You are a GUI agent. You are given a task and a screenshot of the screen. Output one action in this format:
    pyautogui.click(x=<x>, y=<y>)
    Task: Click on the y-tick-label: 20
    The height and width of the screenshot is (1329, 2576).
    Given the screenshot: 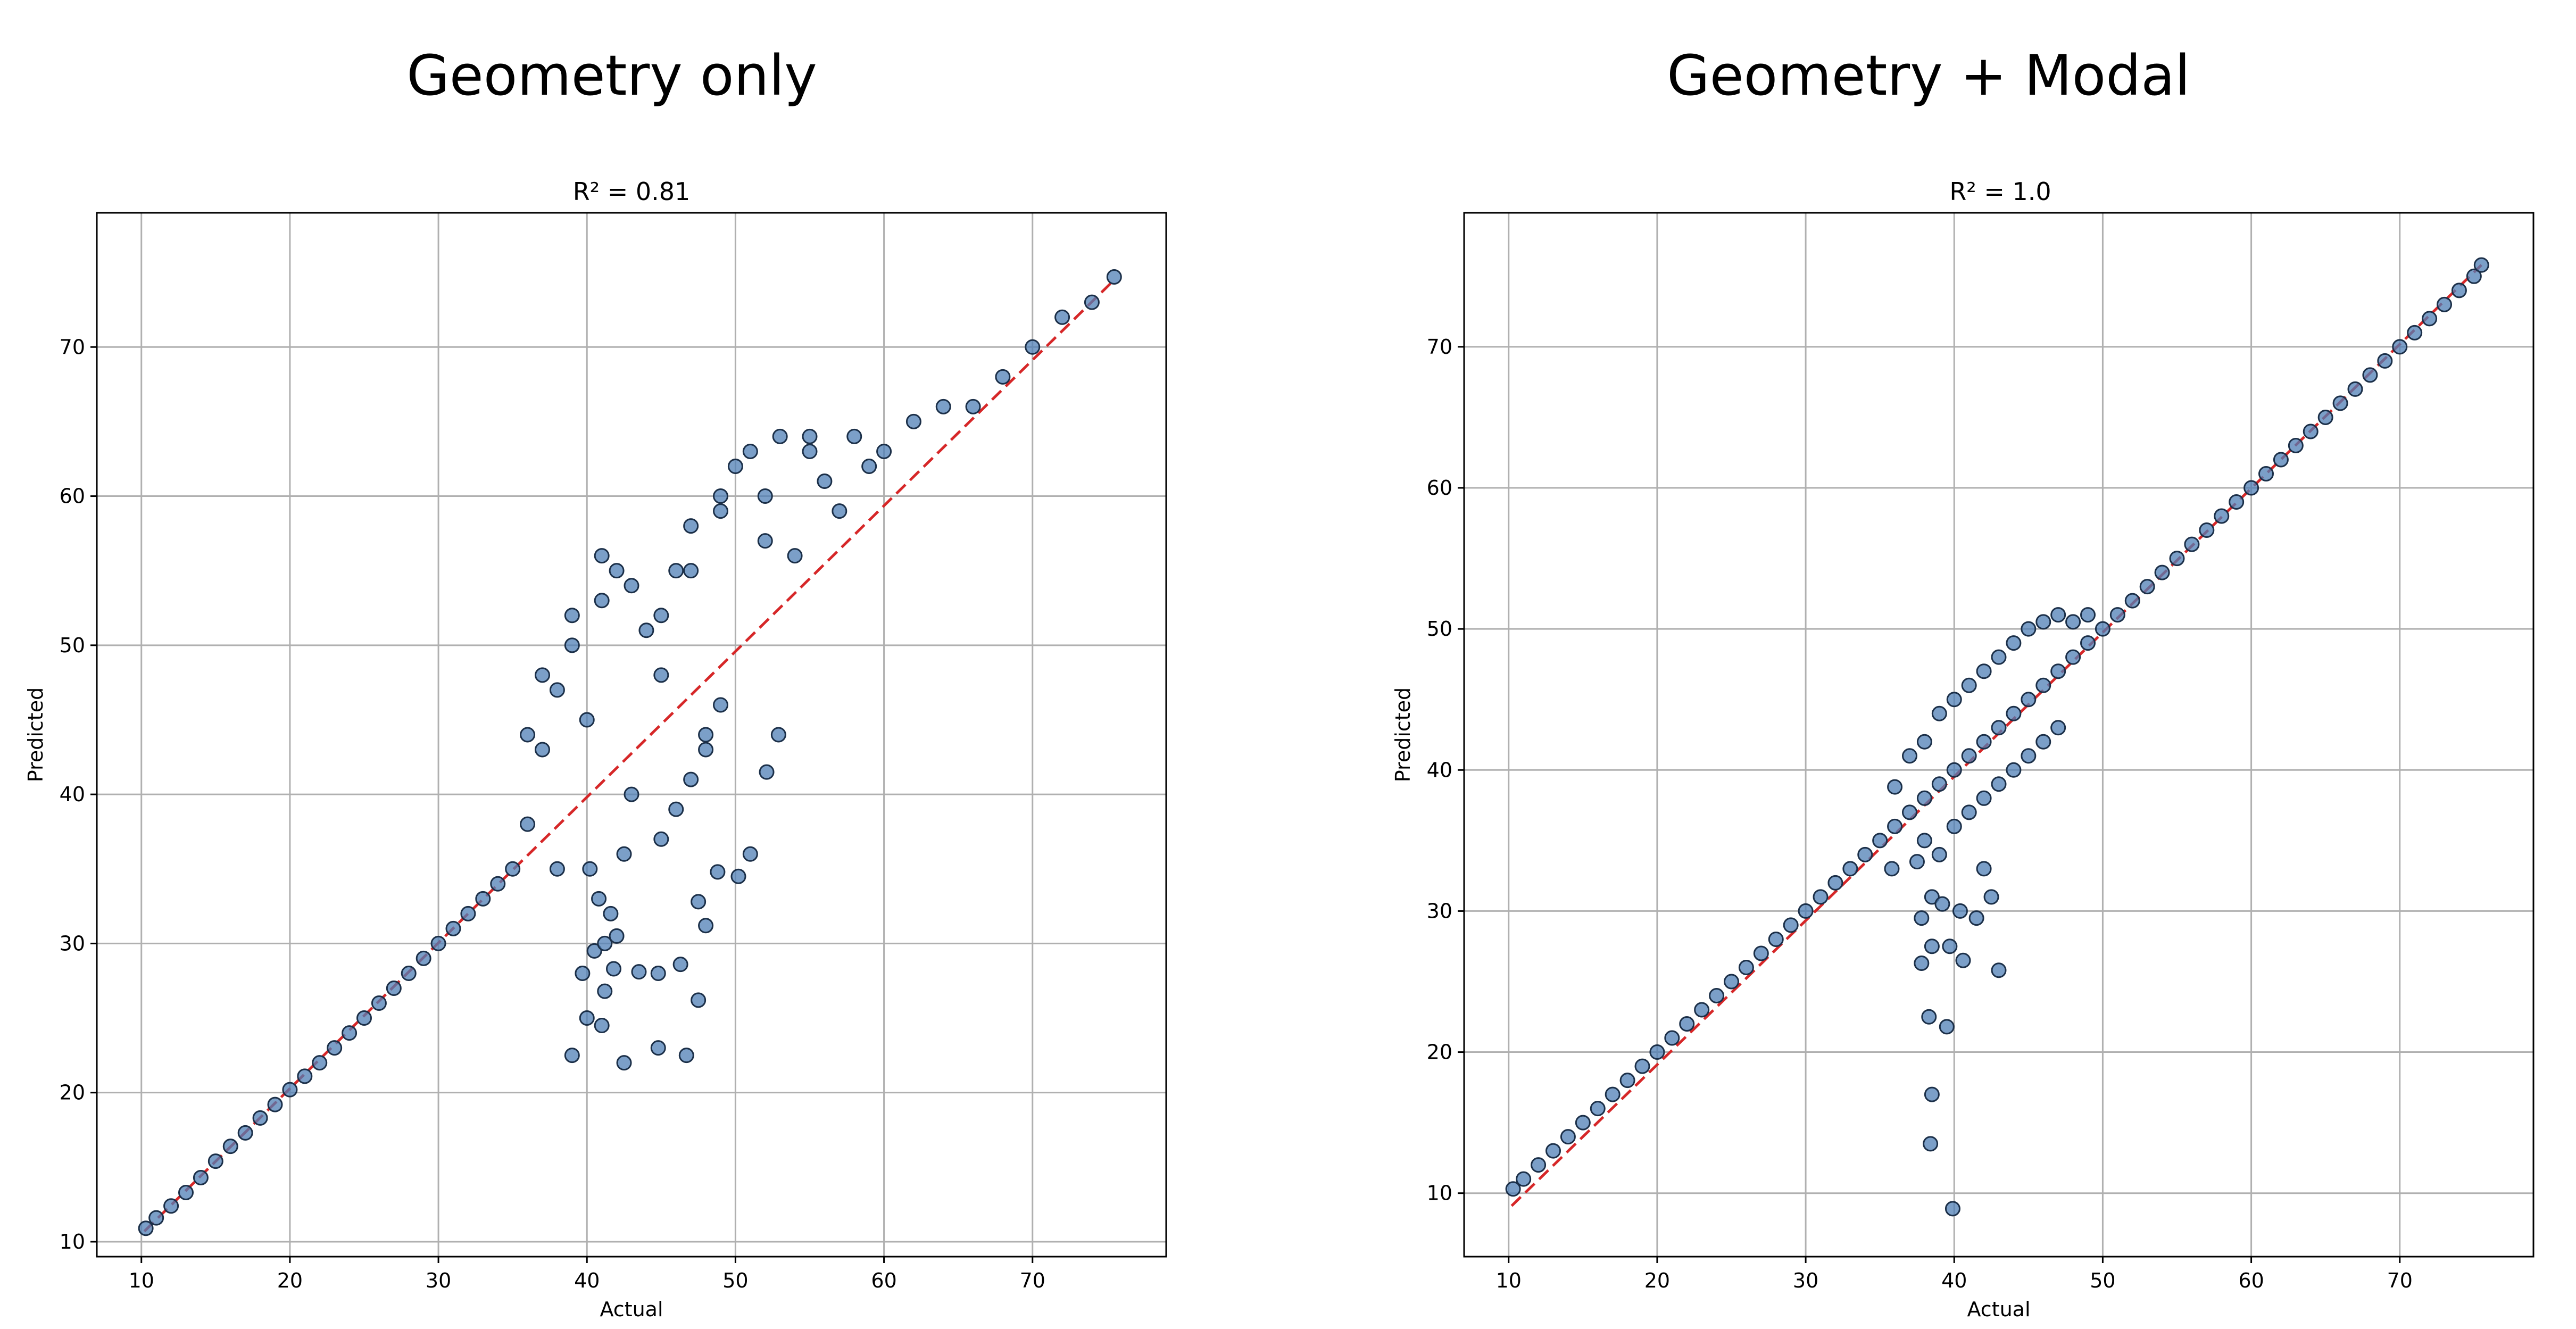 What is the action you would take?
    pyautogui.click(x=72, y=1092)
    